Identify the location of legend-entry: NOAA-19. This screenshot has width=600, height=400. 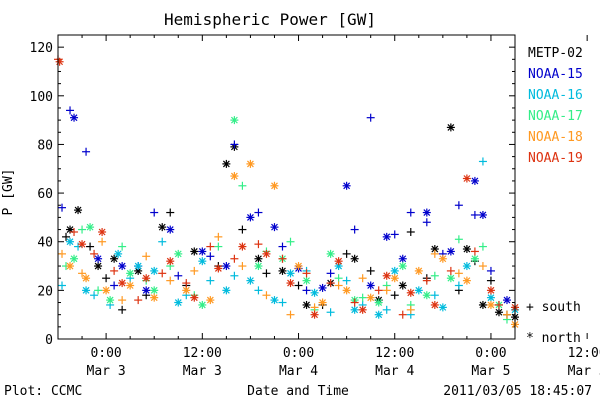
(555, 158).